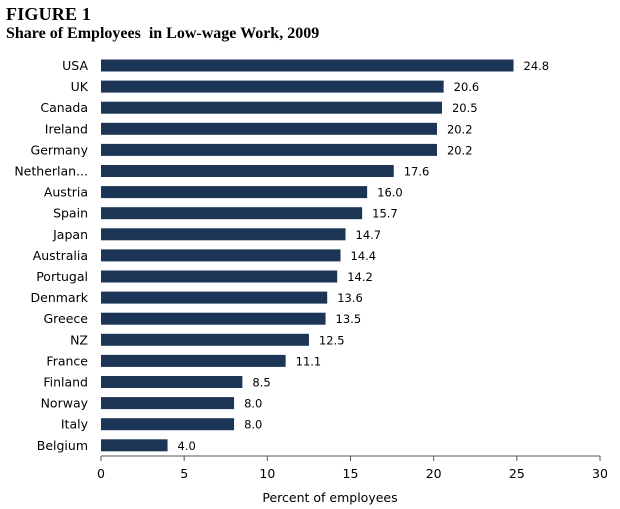 The width and height of the screenshot is (620, 509). I want to click on category-label: USA, so click(75, 65).